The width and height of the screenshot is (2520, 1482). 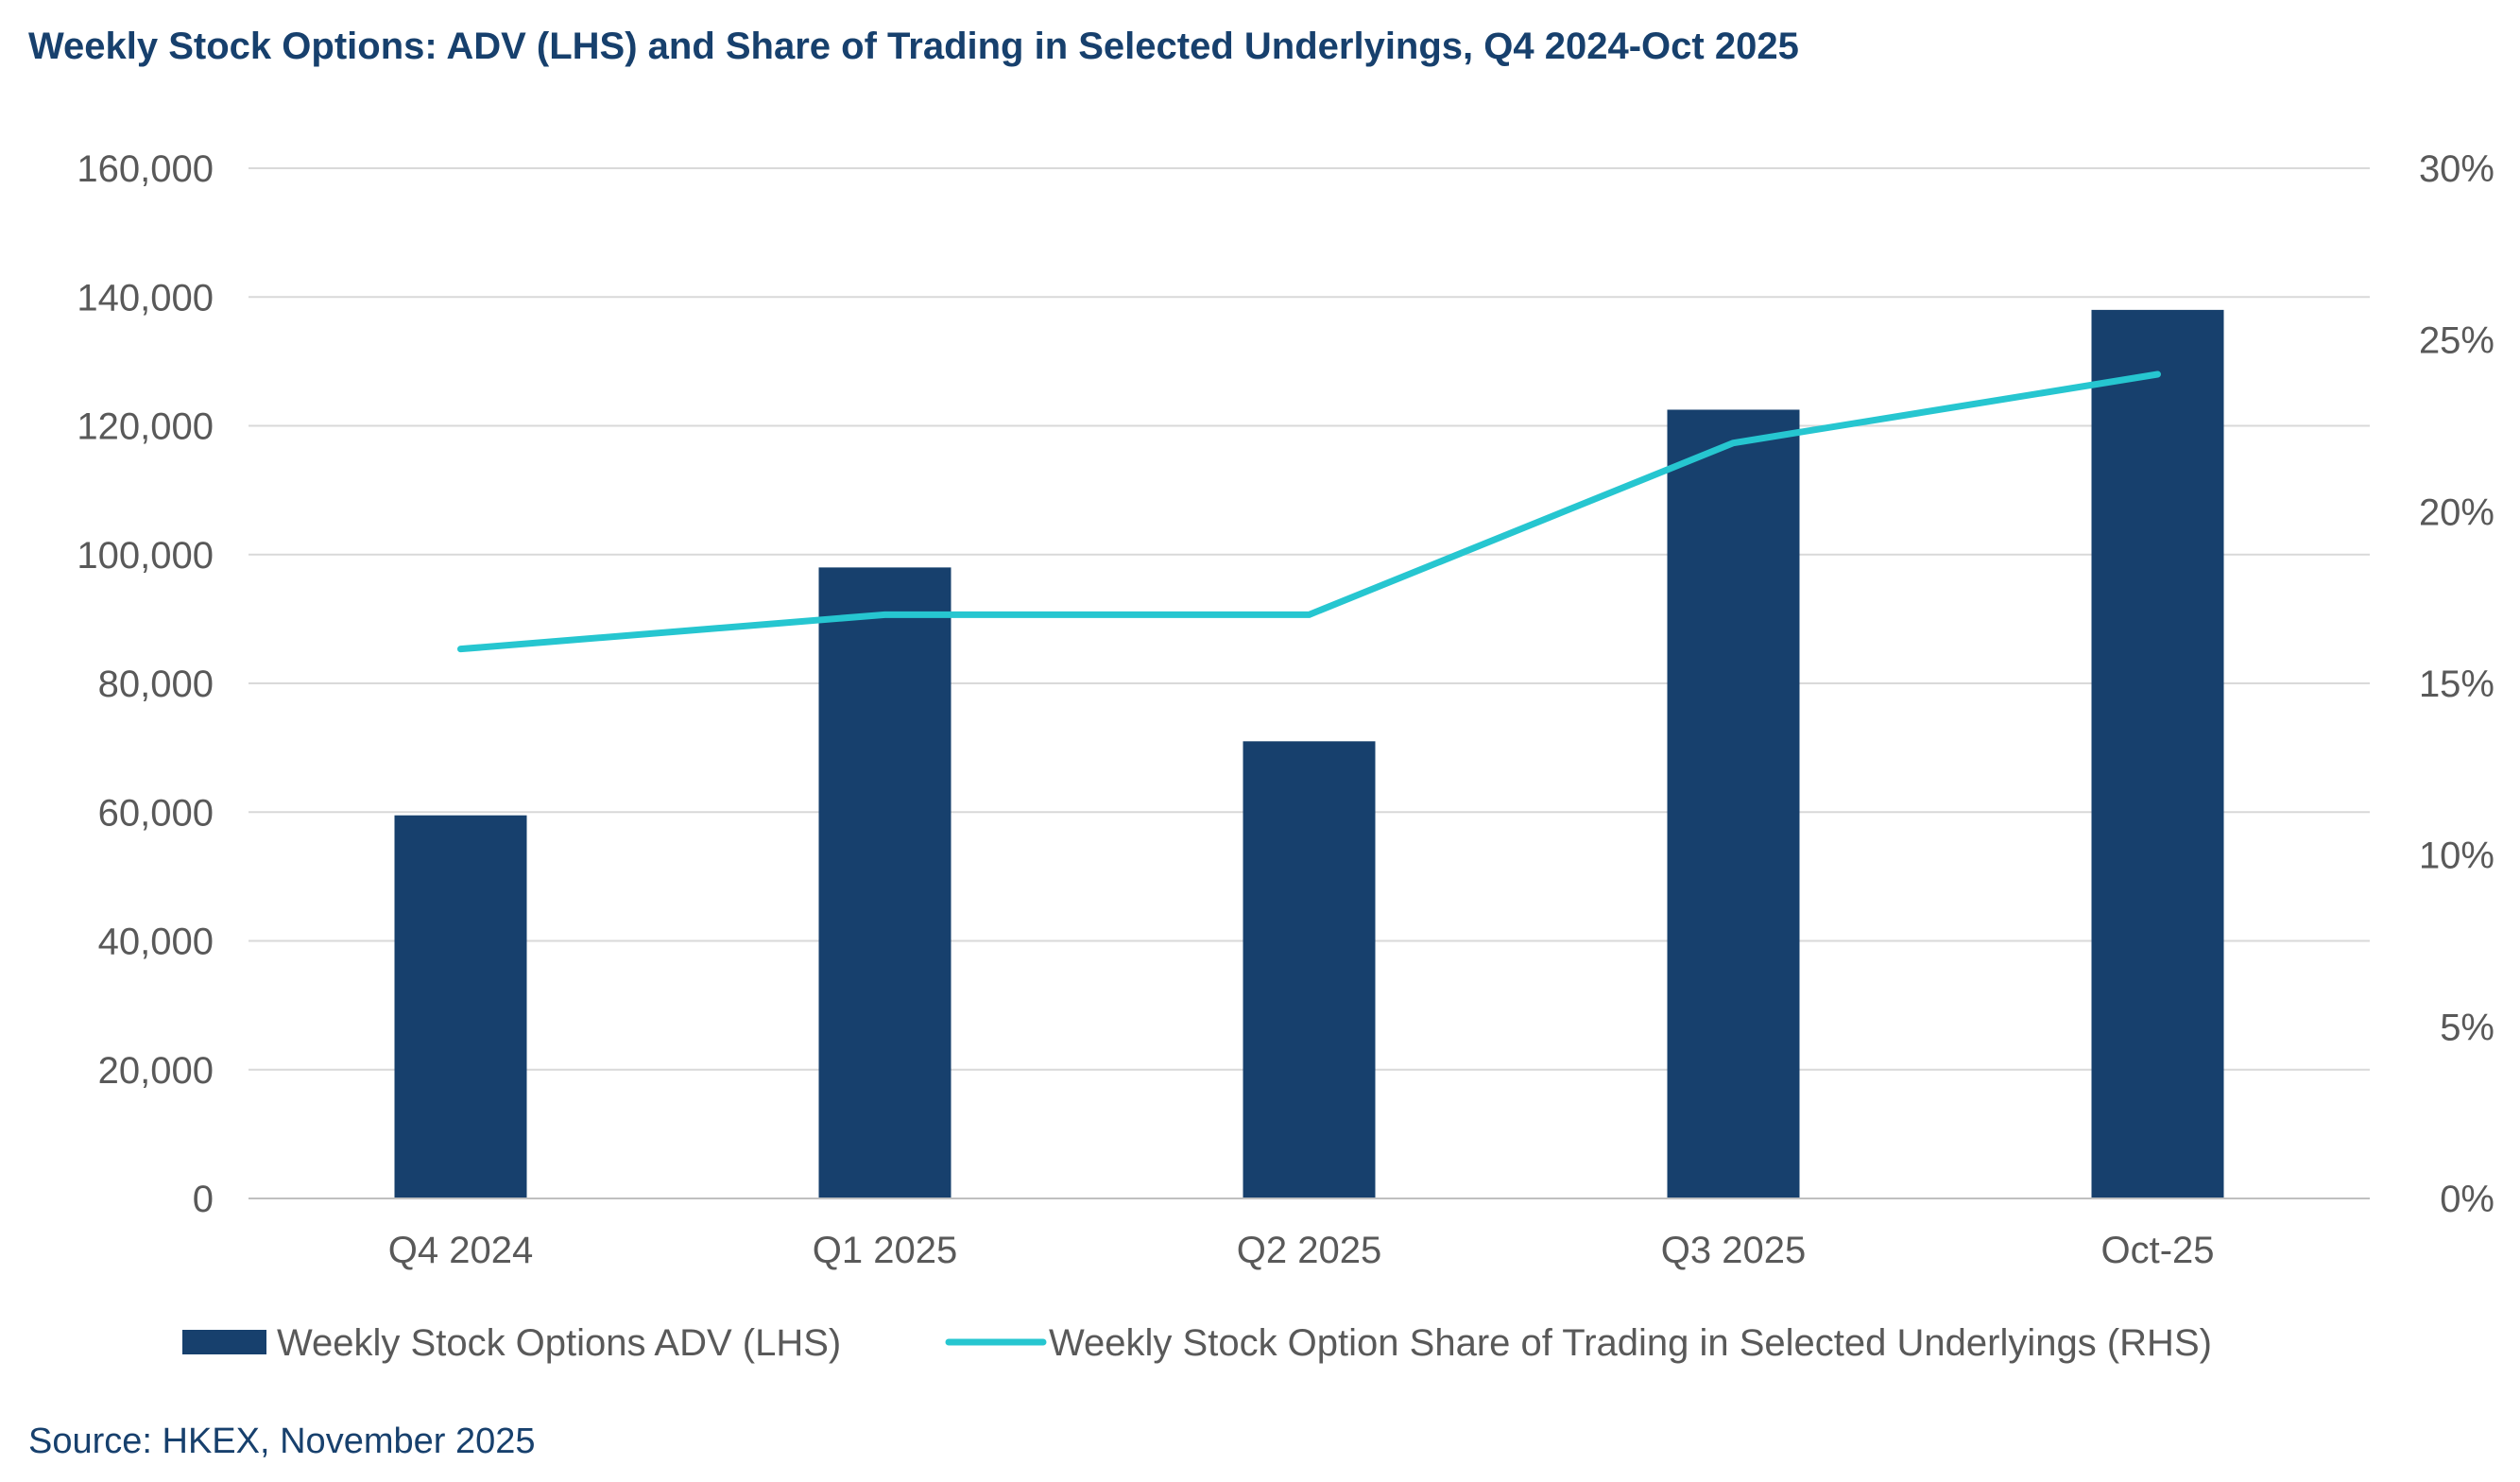 I want to click on right-tick-label: 15%, so click(x=2456, y=684).